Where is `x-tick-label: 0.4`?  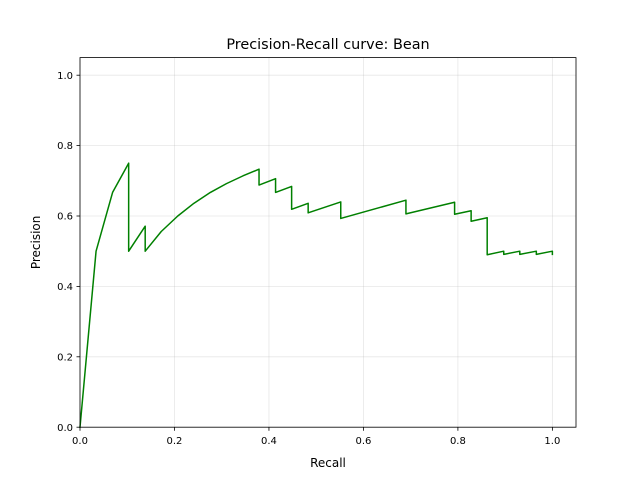 x-tick-label: 0.4 is located at coordinates (269, 441).